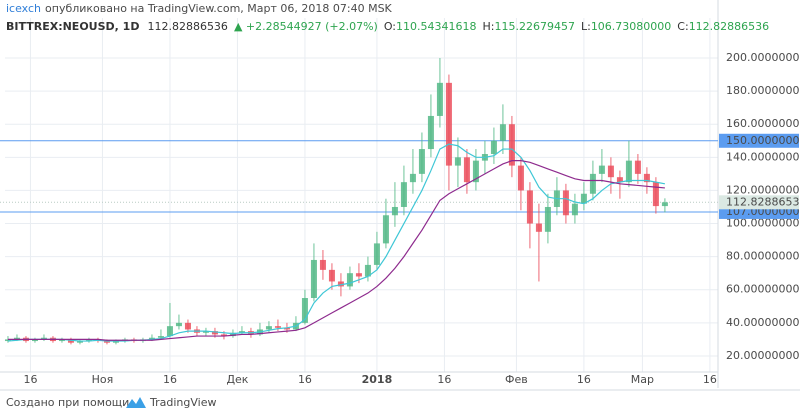  Describe the element at coordinates (763, 189) in the screenshot. I see `y-tick-label: 120.00000000` at that location.